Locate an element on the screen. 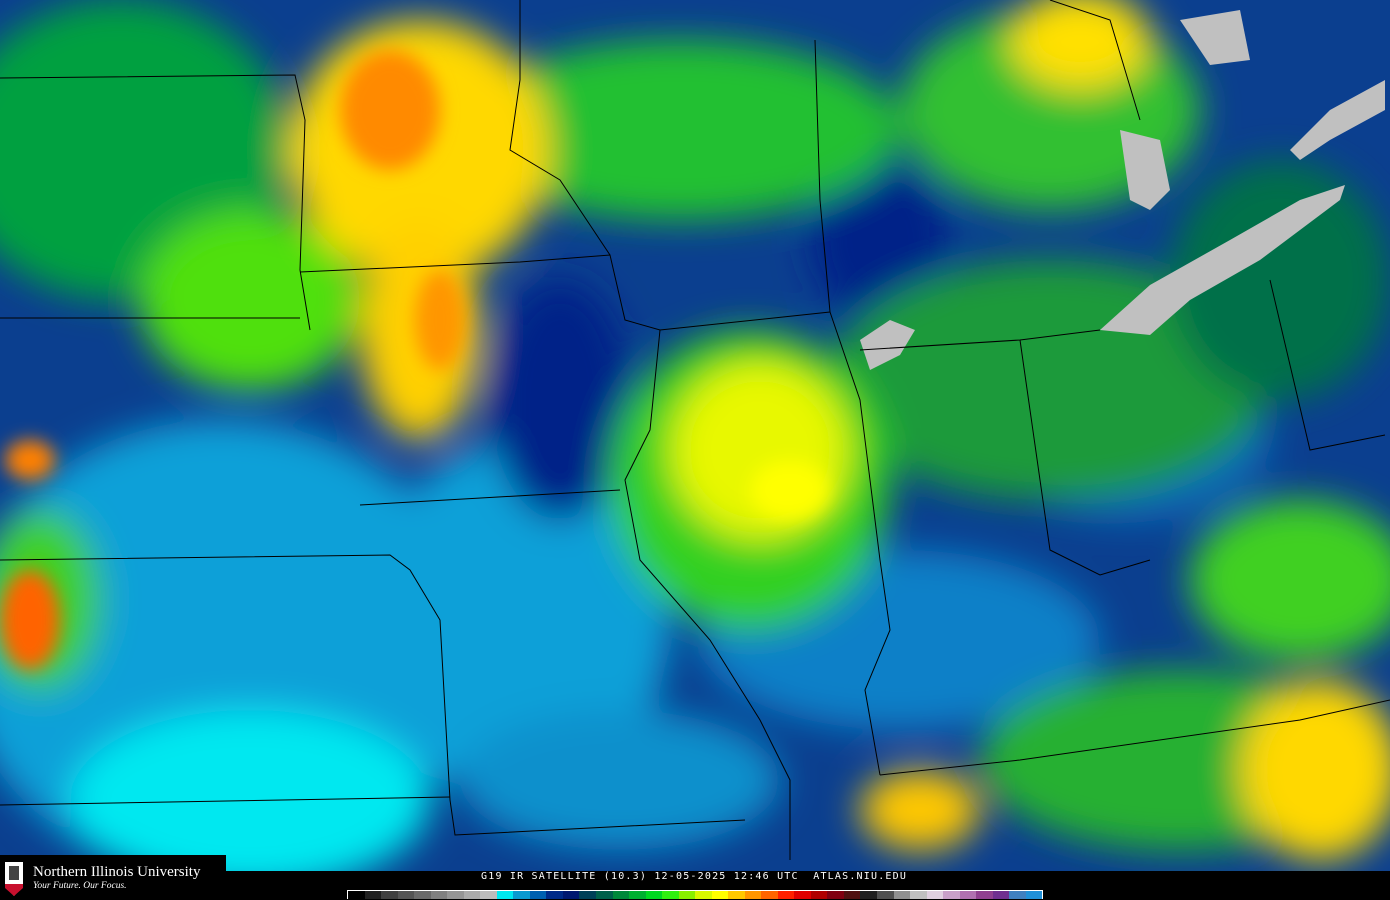 The height and width of the screenshot is (900, 1390). caption-date: 12-05-2025 is located at coordinates (690, 876).